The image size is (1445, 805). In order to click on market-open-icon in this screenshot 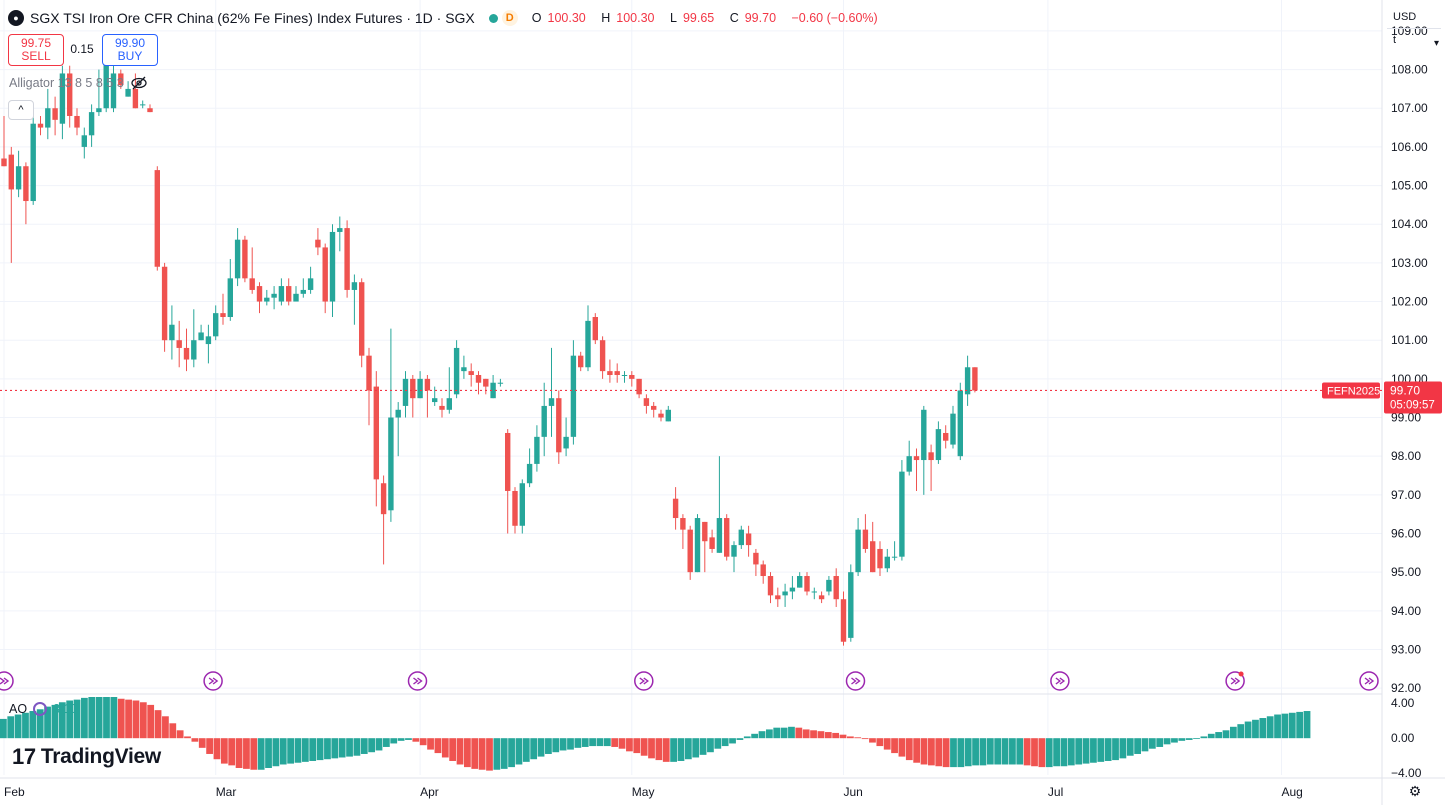, I will do `click(493, 18)`.